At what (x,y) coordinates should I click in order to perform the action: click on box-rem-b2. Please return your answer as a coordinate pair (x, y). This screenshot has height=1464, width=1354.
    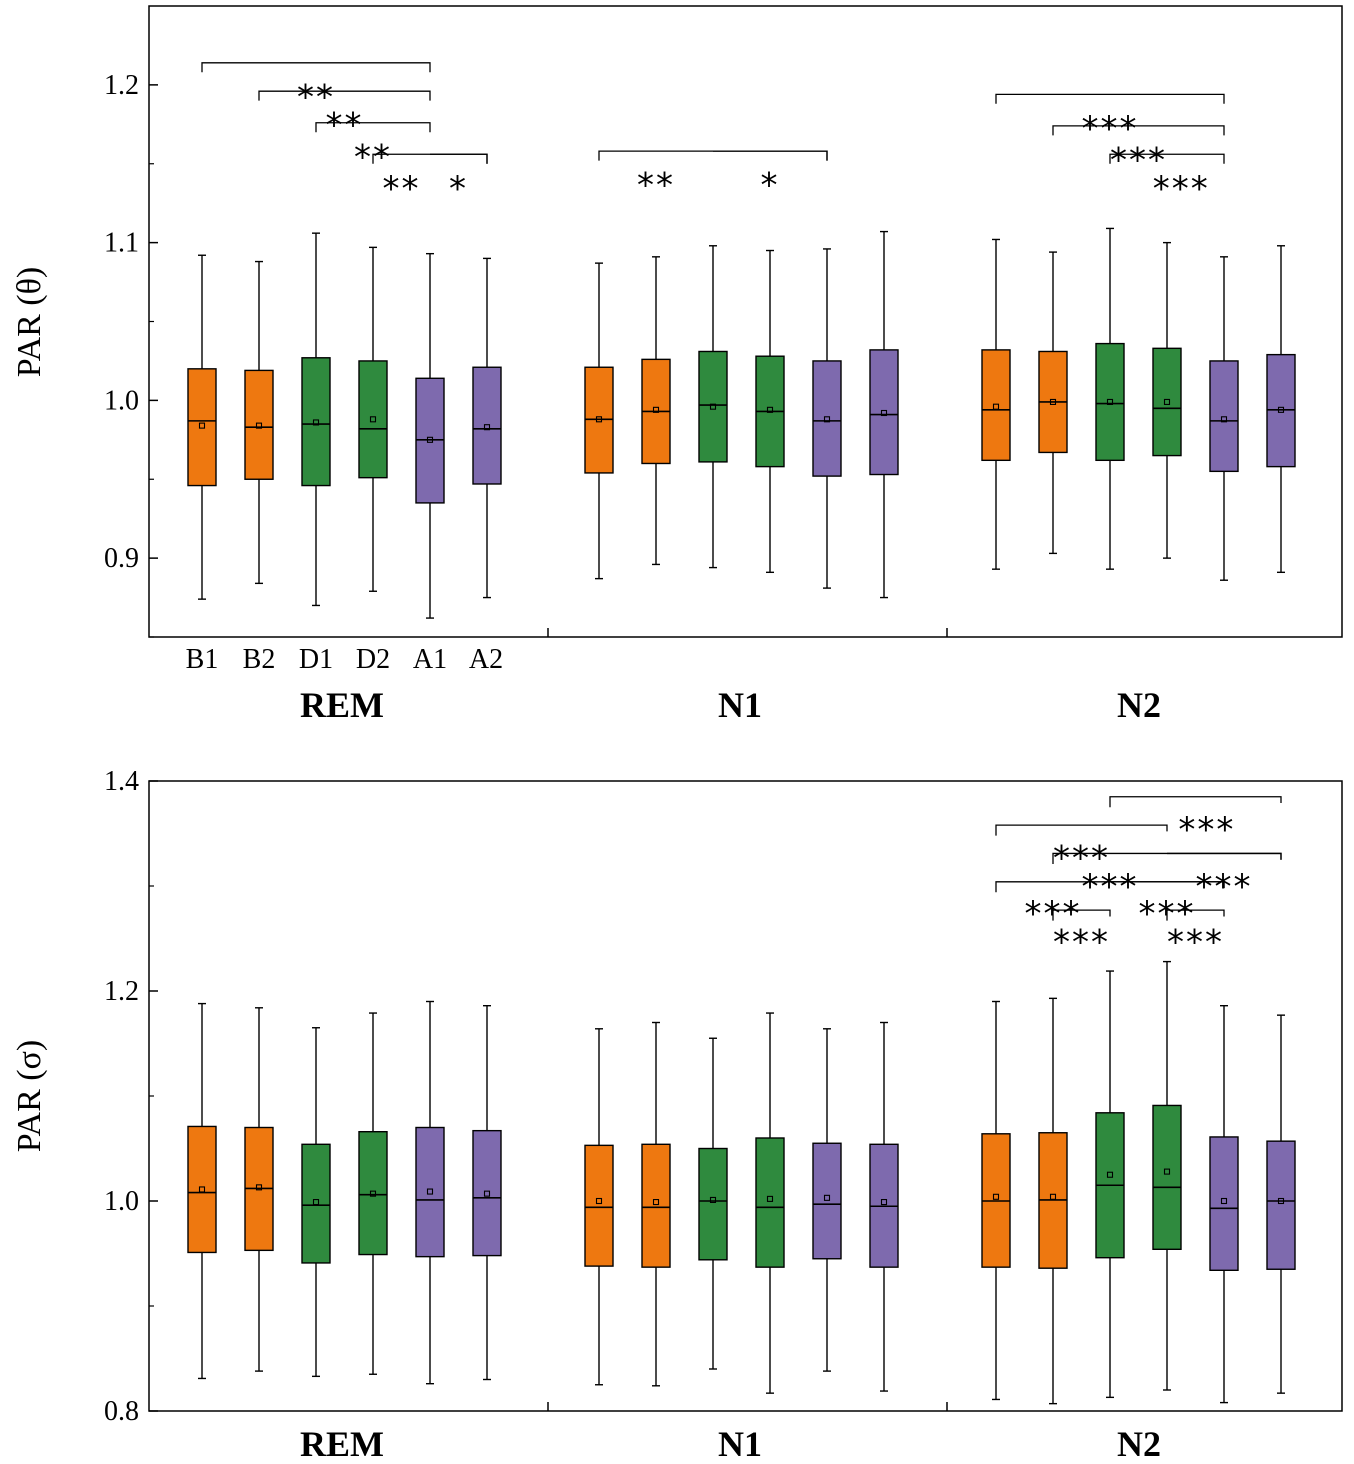
    Looking at the image, I should click on (259, 1189).